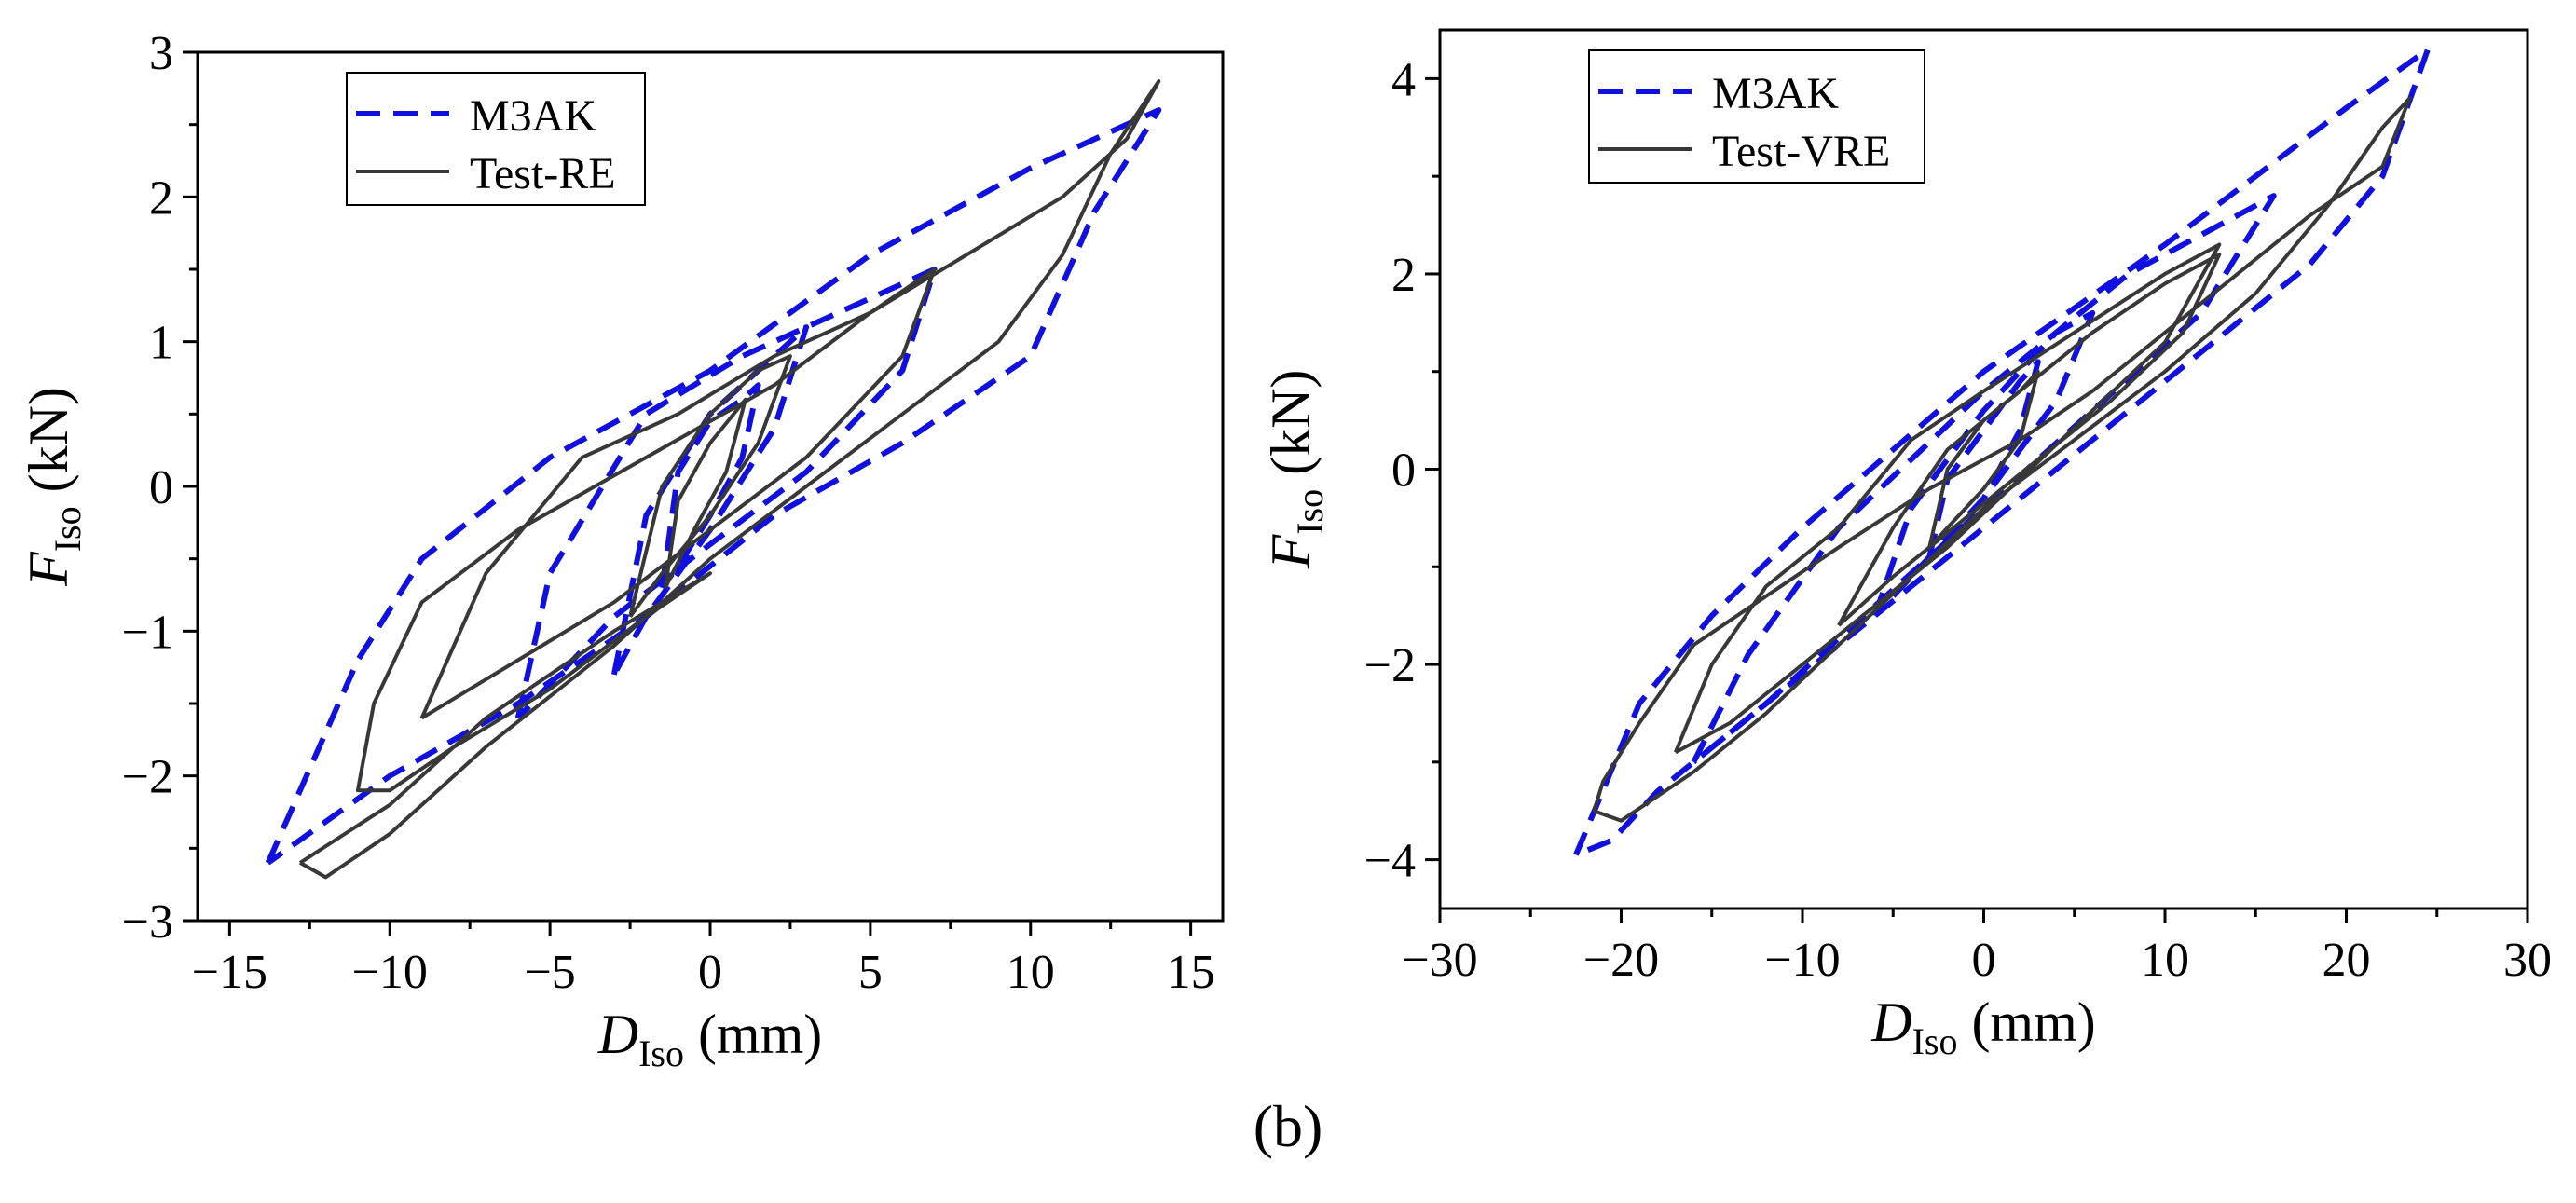  I want to click on x-tick-label: −15, so click(229, 973).